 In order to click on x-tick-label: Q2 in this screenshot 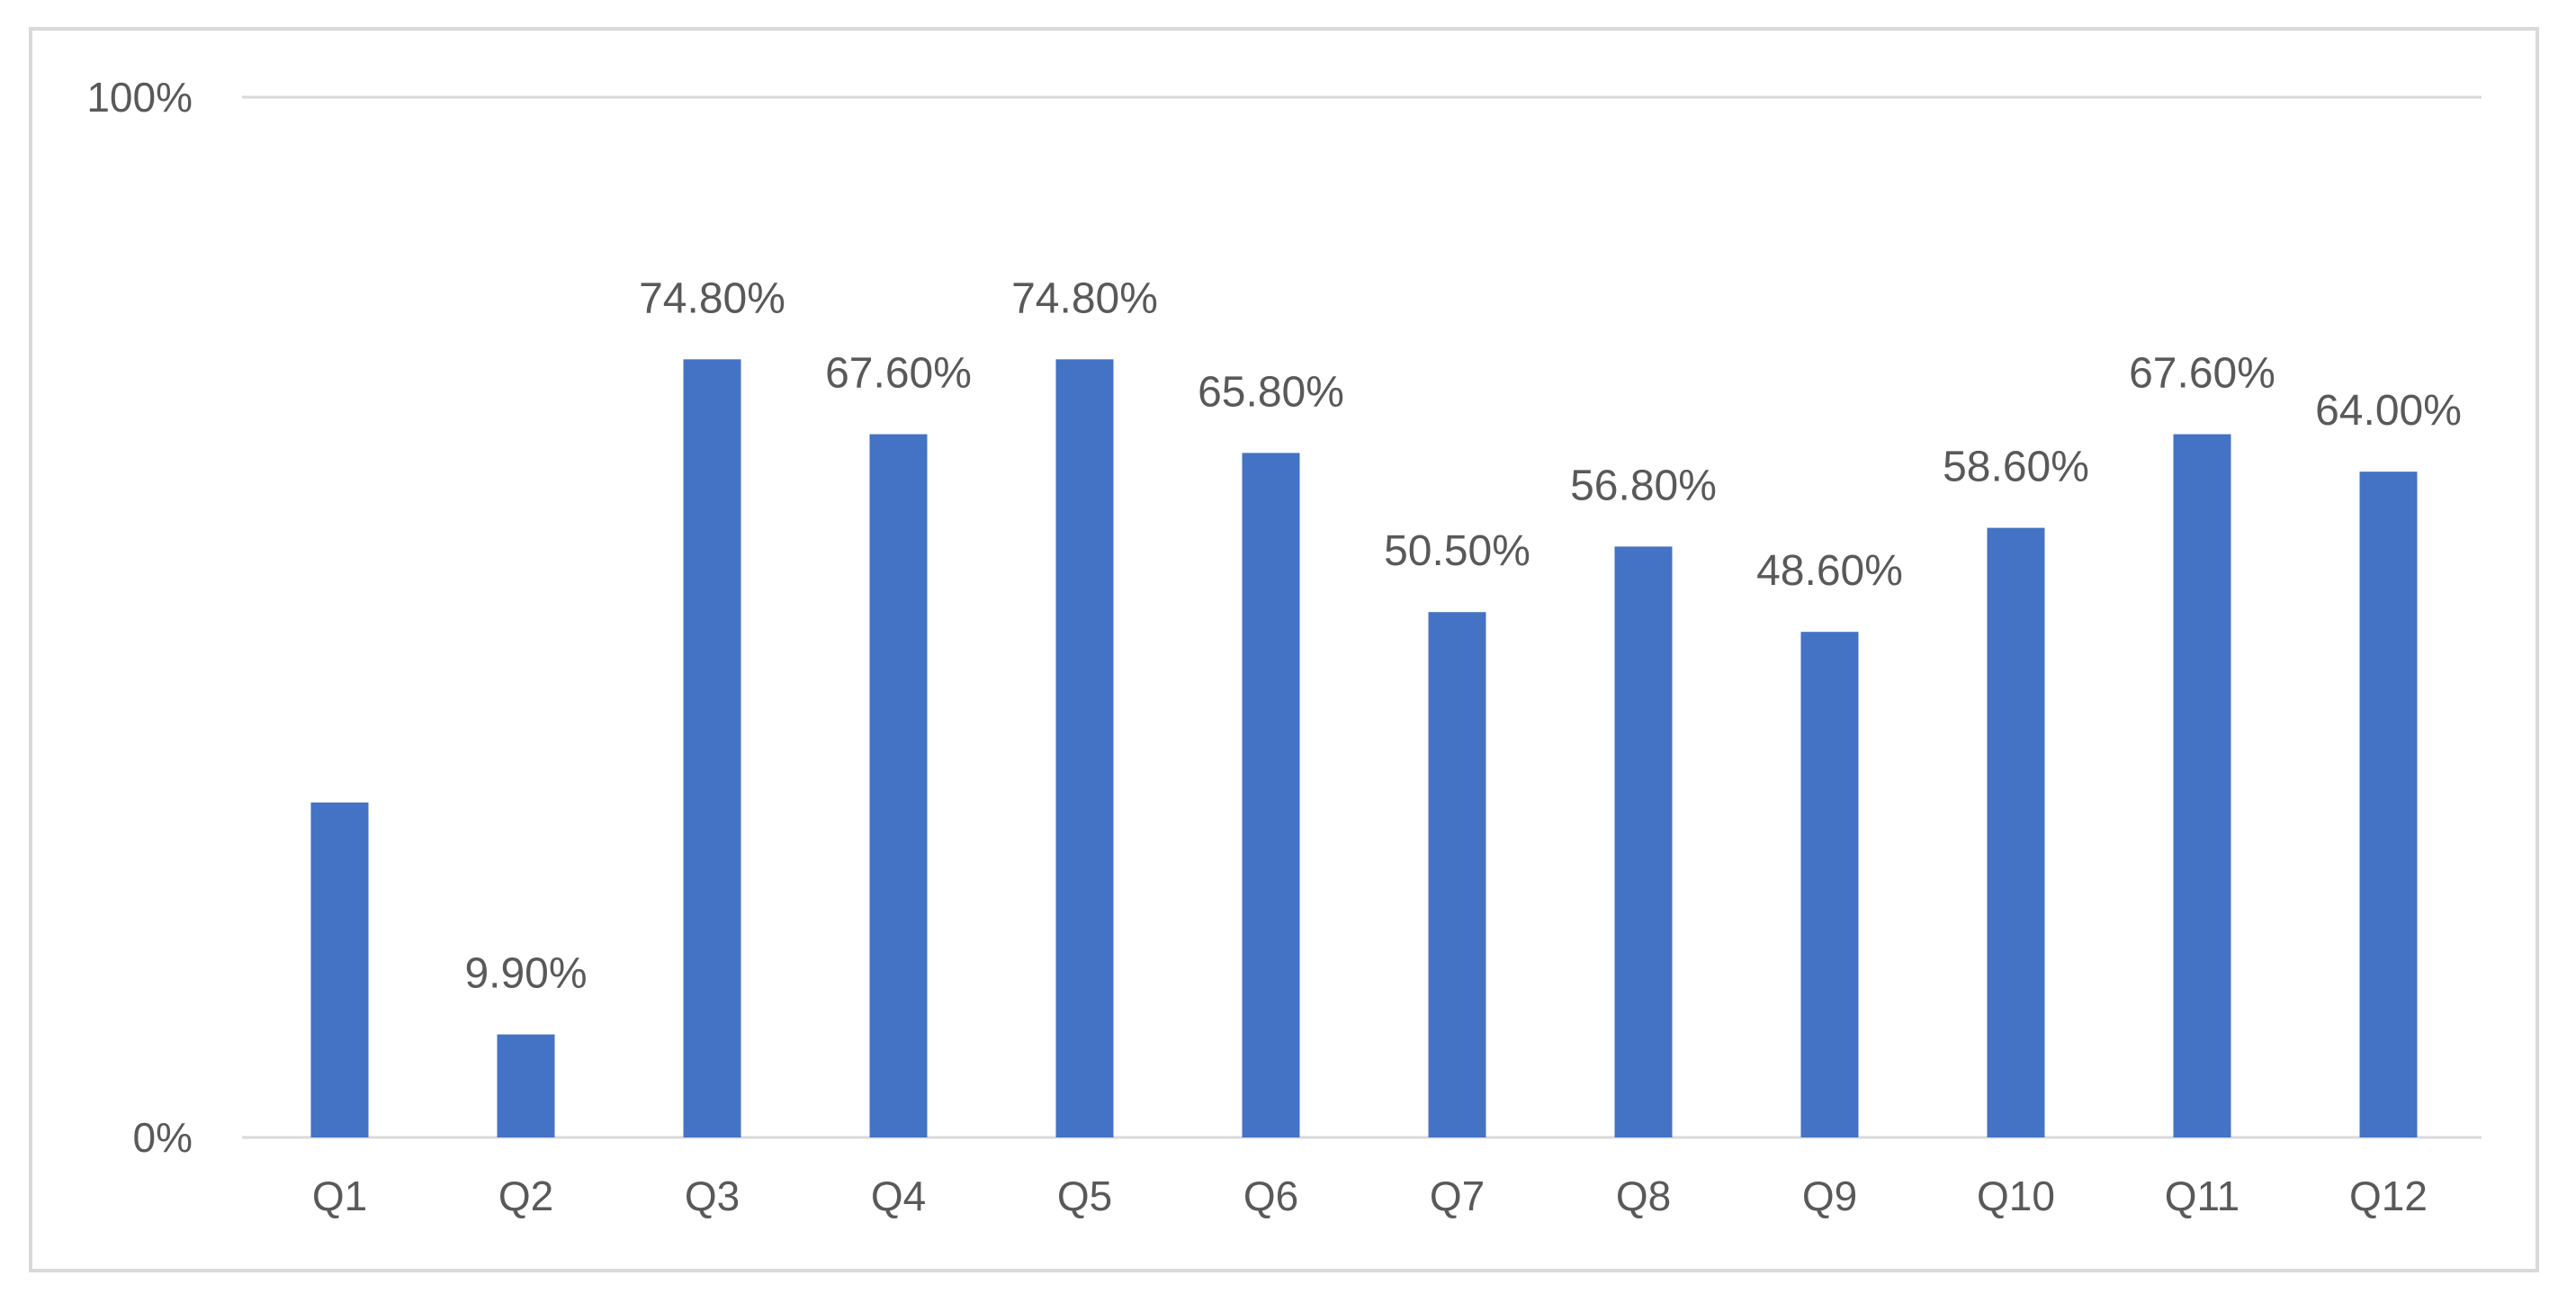, I will do `click(525, 1196)`.